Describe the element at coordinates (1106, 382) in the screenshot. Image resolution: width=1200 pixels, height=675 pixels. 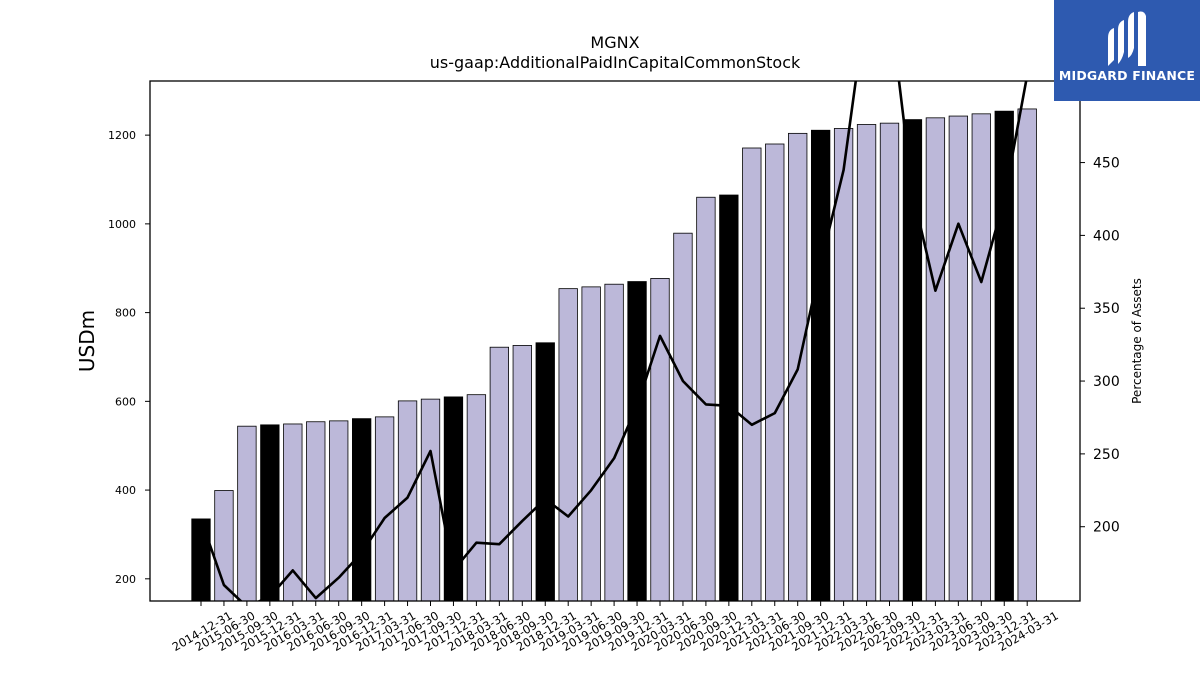
I see `y2-tick-label: 300` at that location.